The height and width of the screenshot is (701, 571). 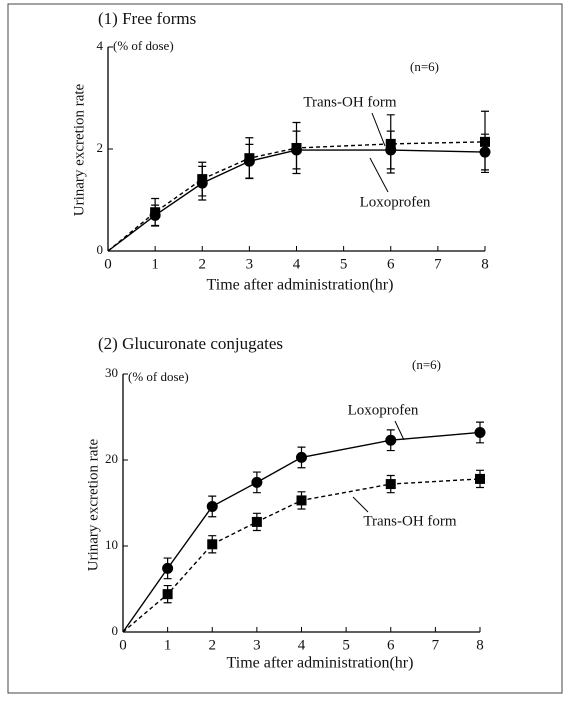 I want to click on y-tick-label: 20, so click(x=111, y=458).